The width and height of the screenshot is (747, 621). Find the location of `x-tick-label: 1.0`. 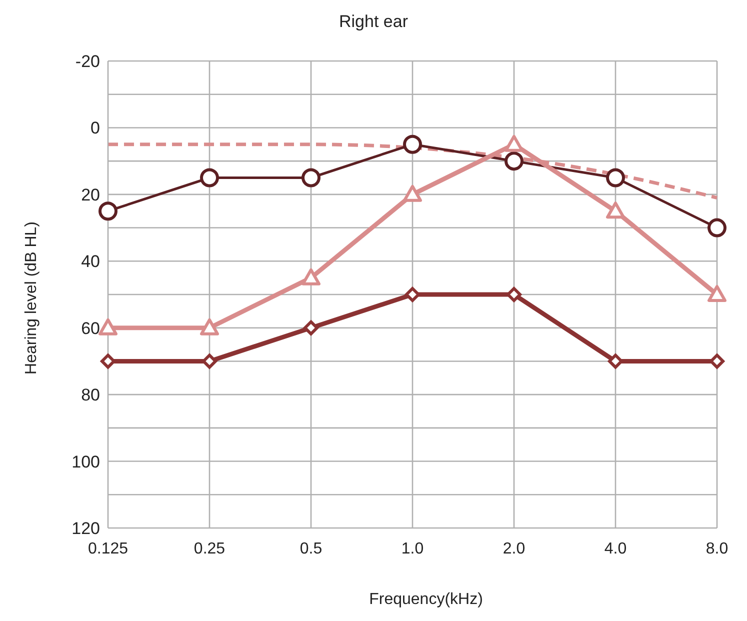

x-tick-label: 1.0 is located at coordinates (412, 549).